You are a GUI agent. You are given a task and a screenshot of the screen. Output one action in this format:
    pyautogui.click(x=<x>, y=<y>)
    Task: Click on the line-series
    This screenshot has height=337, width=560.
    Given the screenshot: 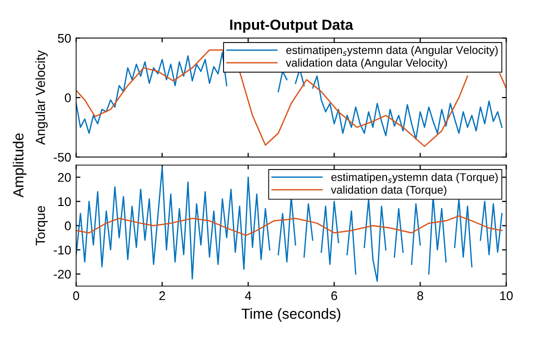 What is the action you would take?
    pyautogui.click(x=289, y=225)
    